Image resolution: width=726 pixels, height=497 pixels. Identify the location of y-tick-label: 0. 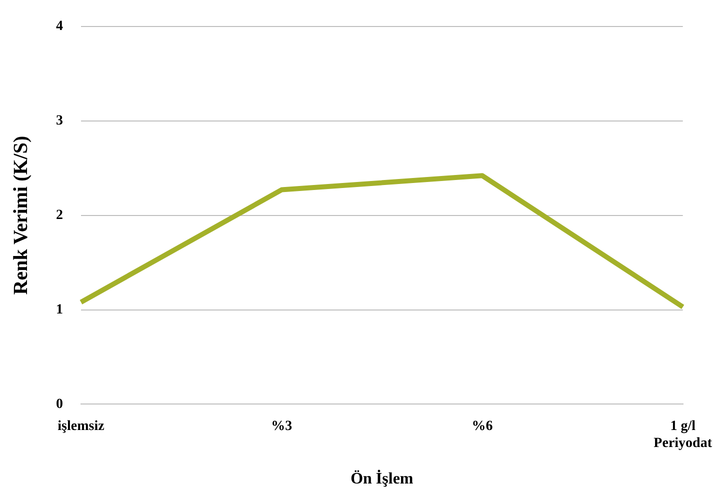
(59, 404).